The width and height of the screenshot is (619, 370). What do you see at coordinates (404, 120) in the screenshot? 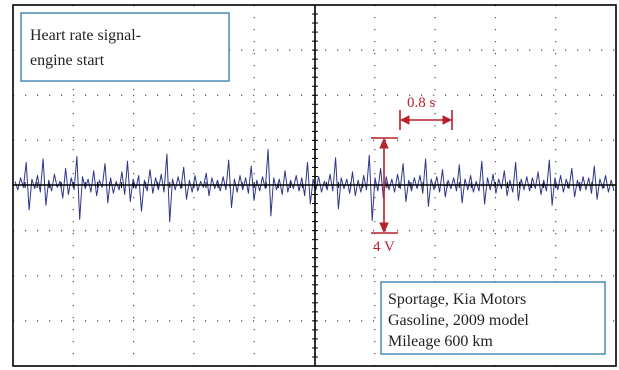
I see `time-scale-arrow-left` at bounding box center [404, 120].